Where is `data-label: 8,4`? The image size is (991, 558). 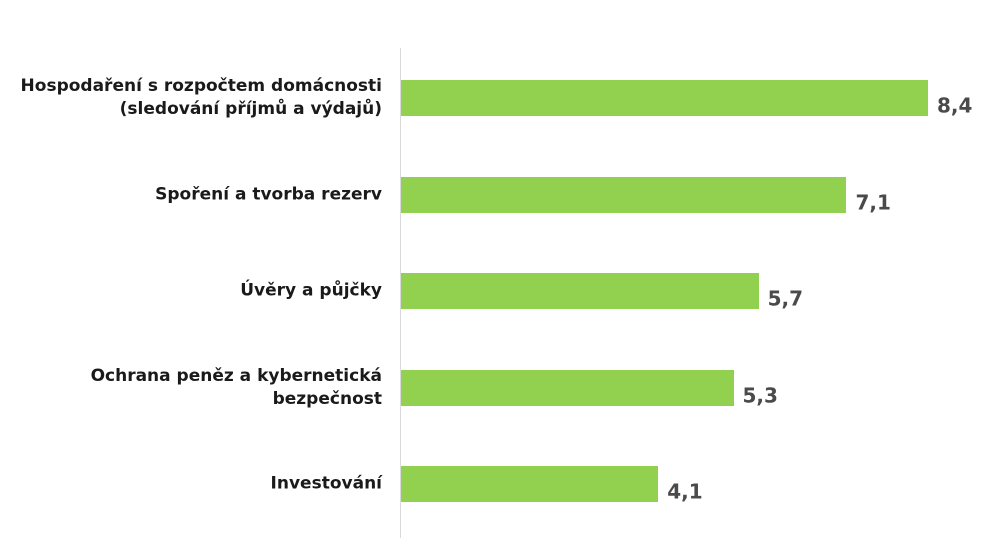 data-label: 8,4 is located at coordinates (955, 105).